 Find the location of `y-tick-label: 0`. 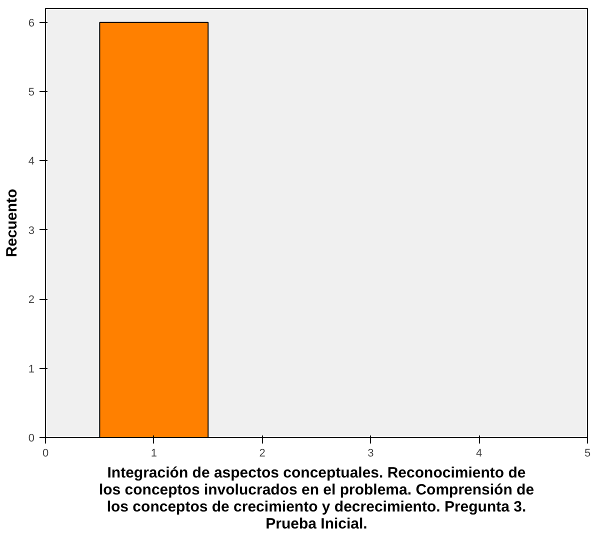

y-tick-label: 0 is located at coordinates (31, 438).